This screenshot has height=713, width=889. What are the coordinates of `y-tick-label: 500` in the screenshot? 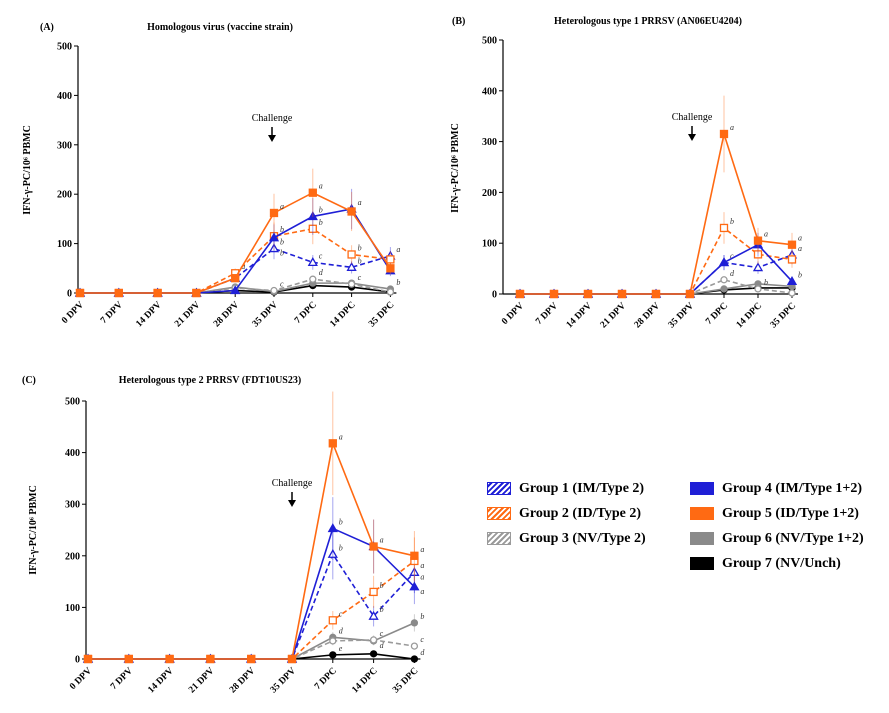 It's located at (72, 402).